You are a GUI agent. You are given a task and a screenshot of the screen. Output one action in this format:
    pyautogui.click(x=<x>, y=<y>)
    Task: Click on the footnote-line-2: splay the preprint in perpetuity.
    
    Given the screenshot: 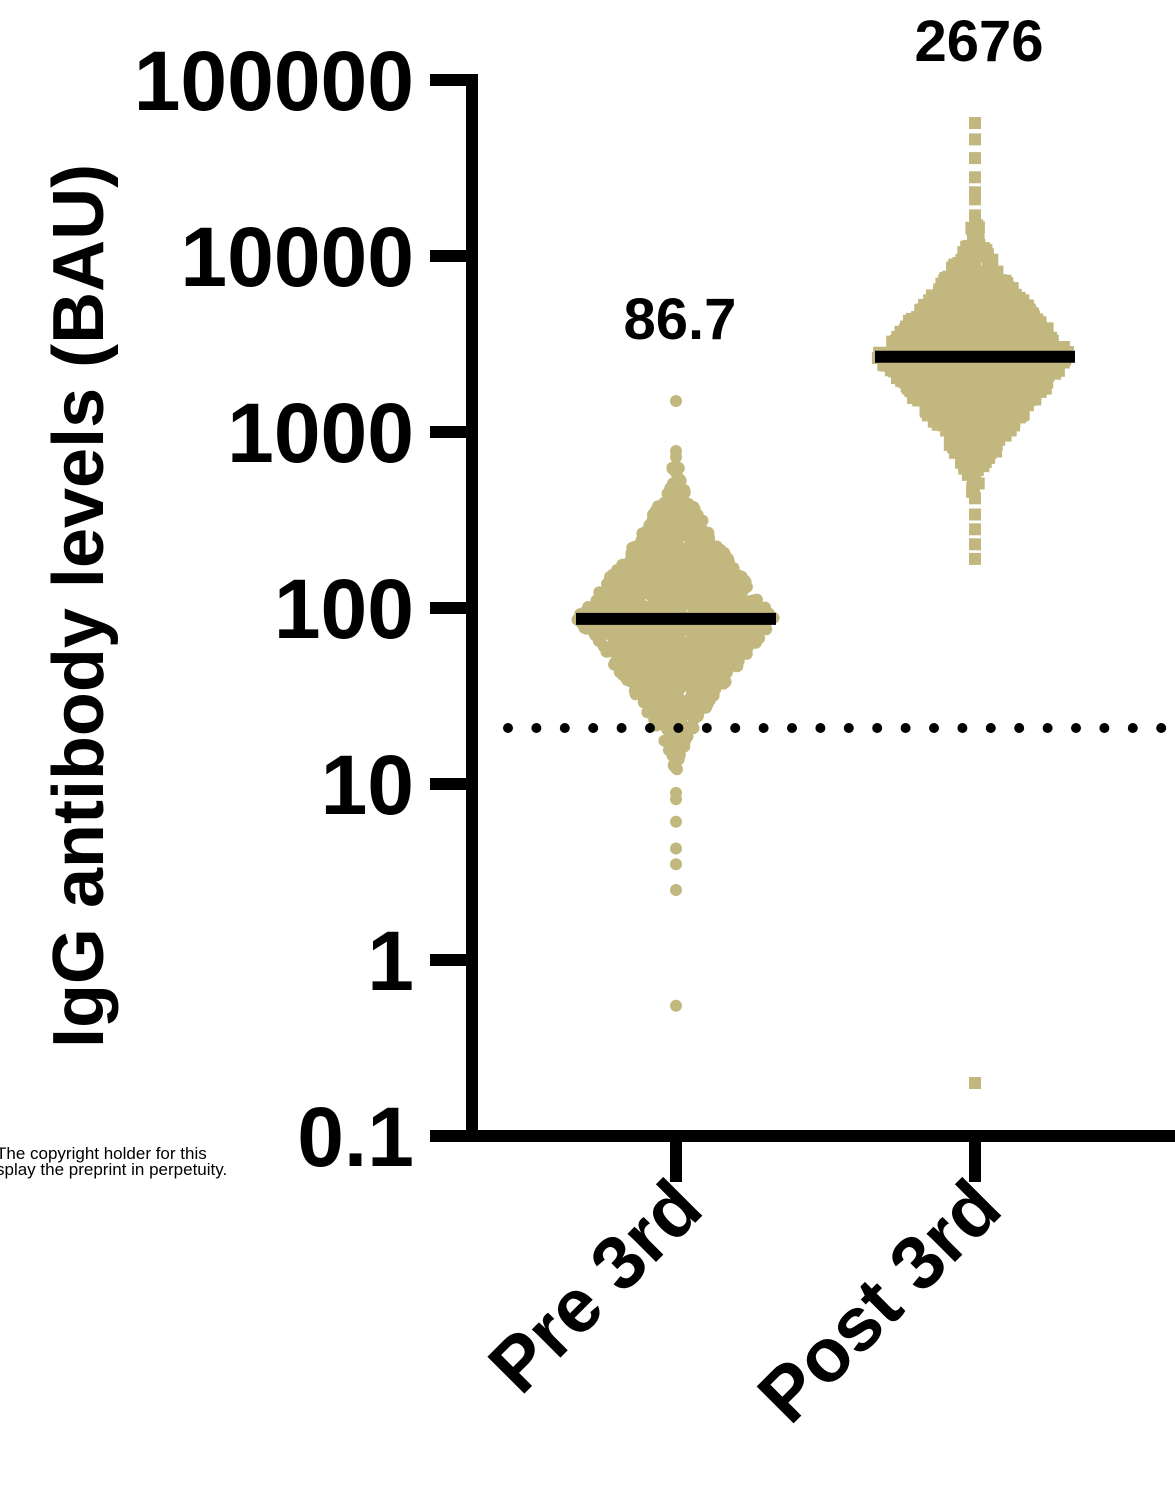 What is the action you would take?
    pyautogui.click(x=114, y=1169)
    